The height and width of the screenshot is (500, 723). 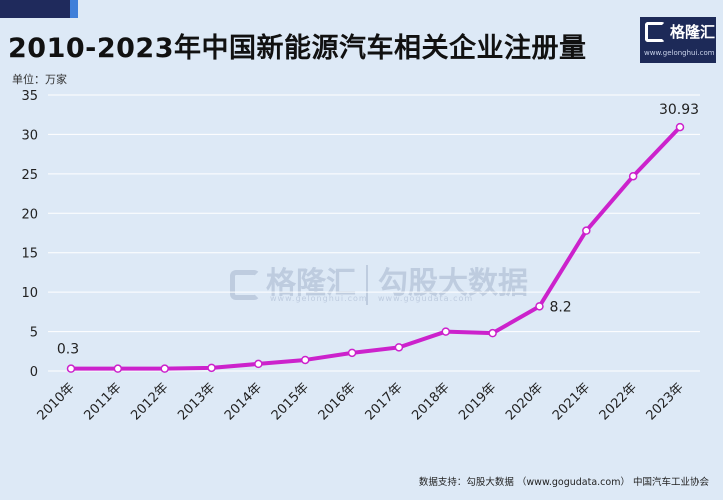 I want to click on x-tick-label: 2010年, so click(x=56, y=401).